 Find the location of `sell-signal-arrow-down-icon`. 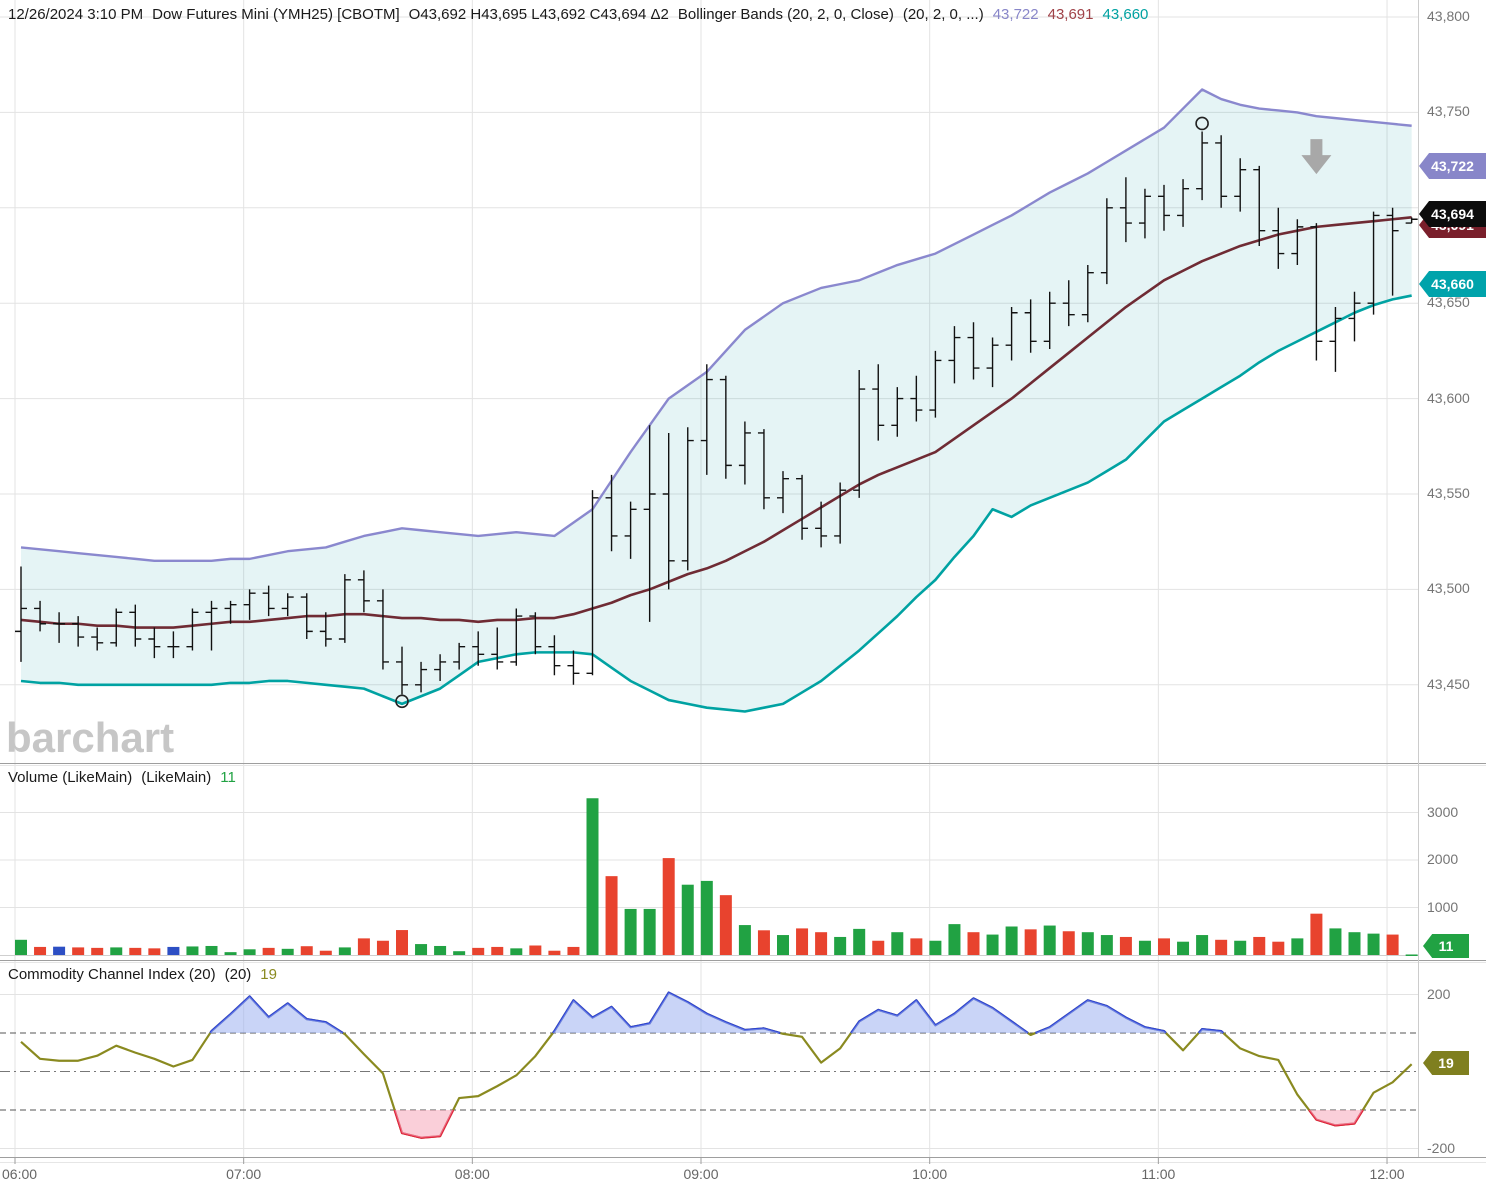

sell-signal-arrow-down-icon is located at coordinates (1316, 157).